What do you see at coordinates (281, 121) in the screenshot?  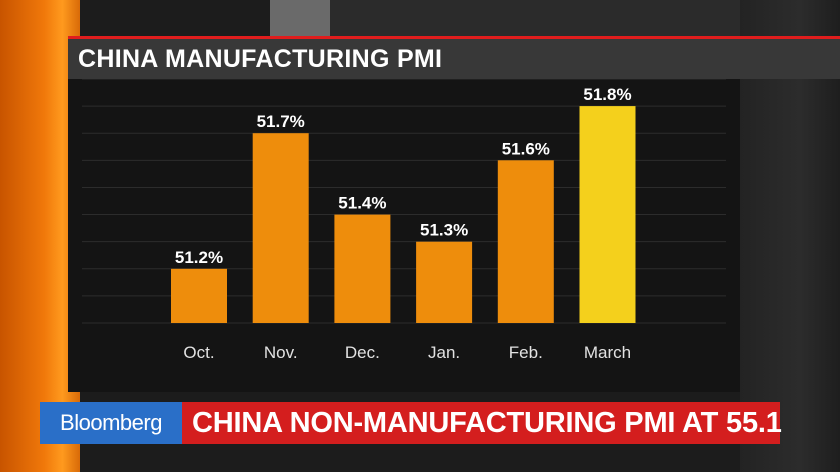 I see `data-label-1: 51.7%` at bounding box center [281, 121].